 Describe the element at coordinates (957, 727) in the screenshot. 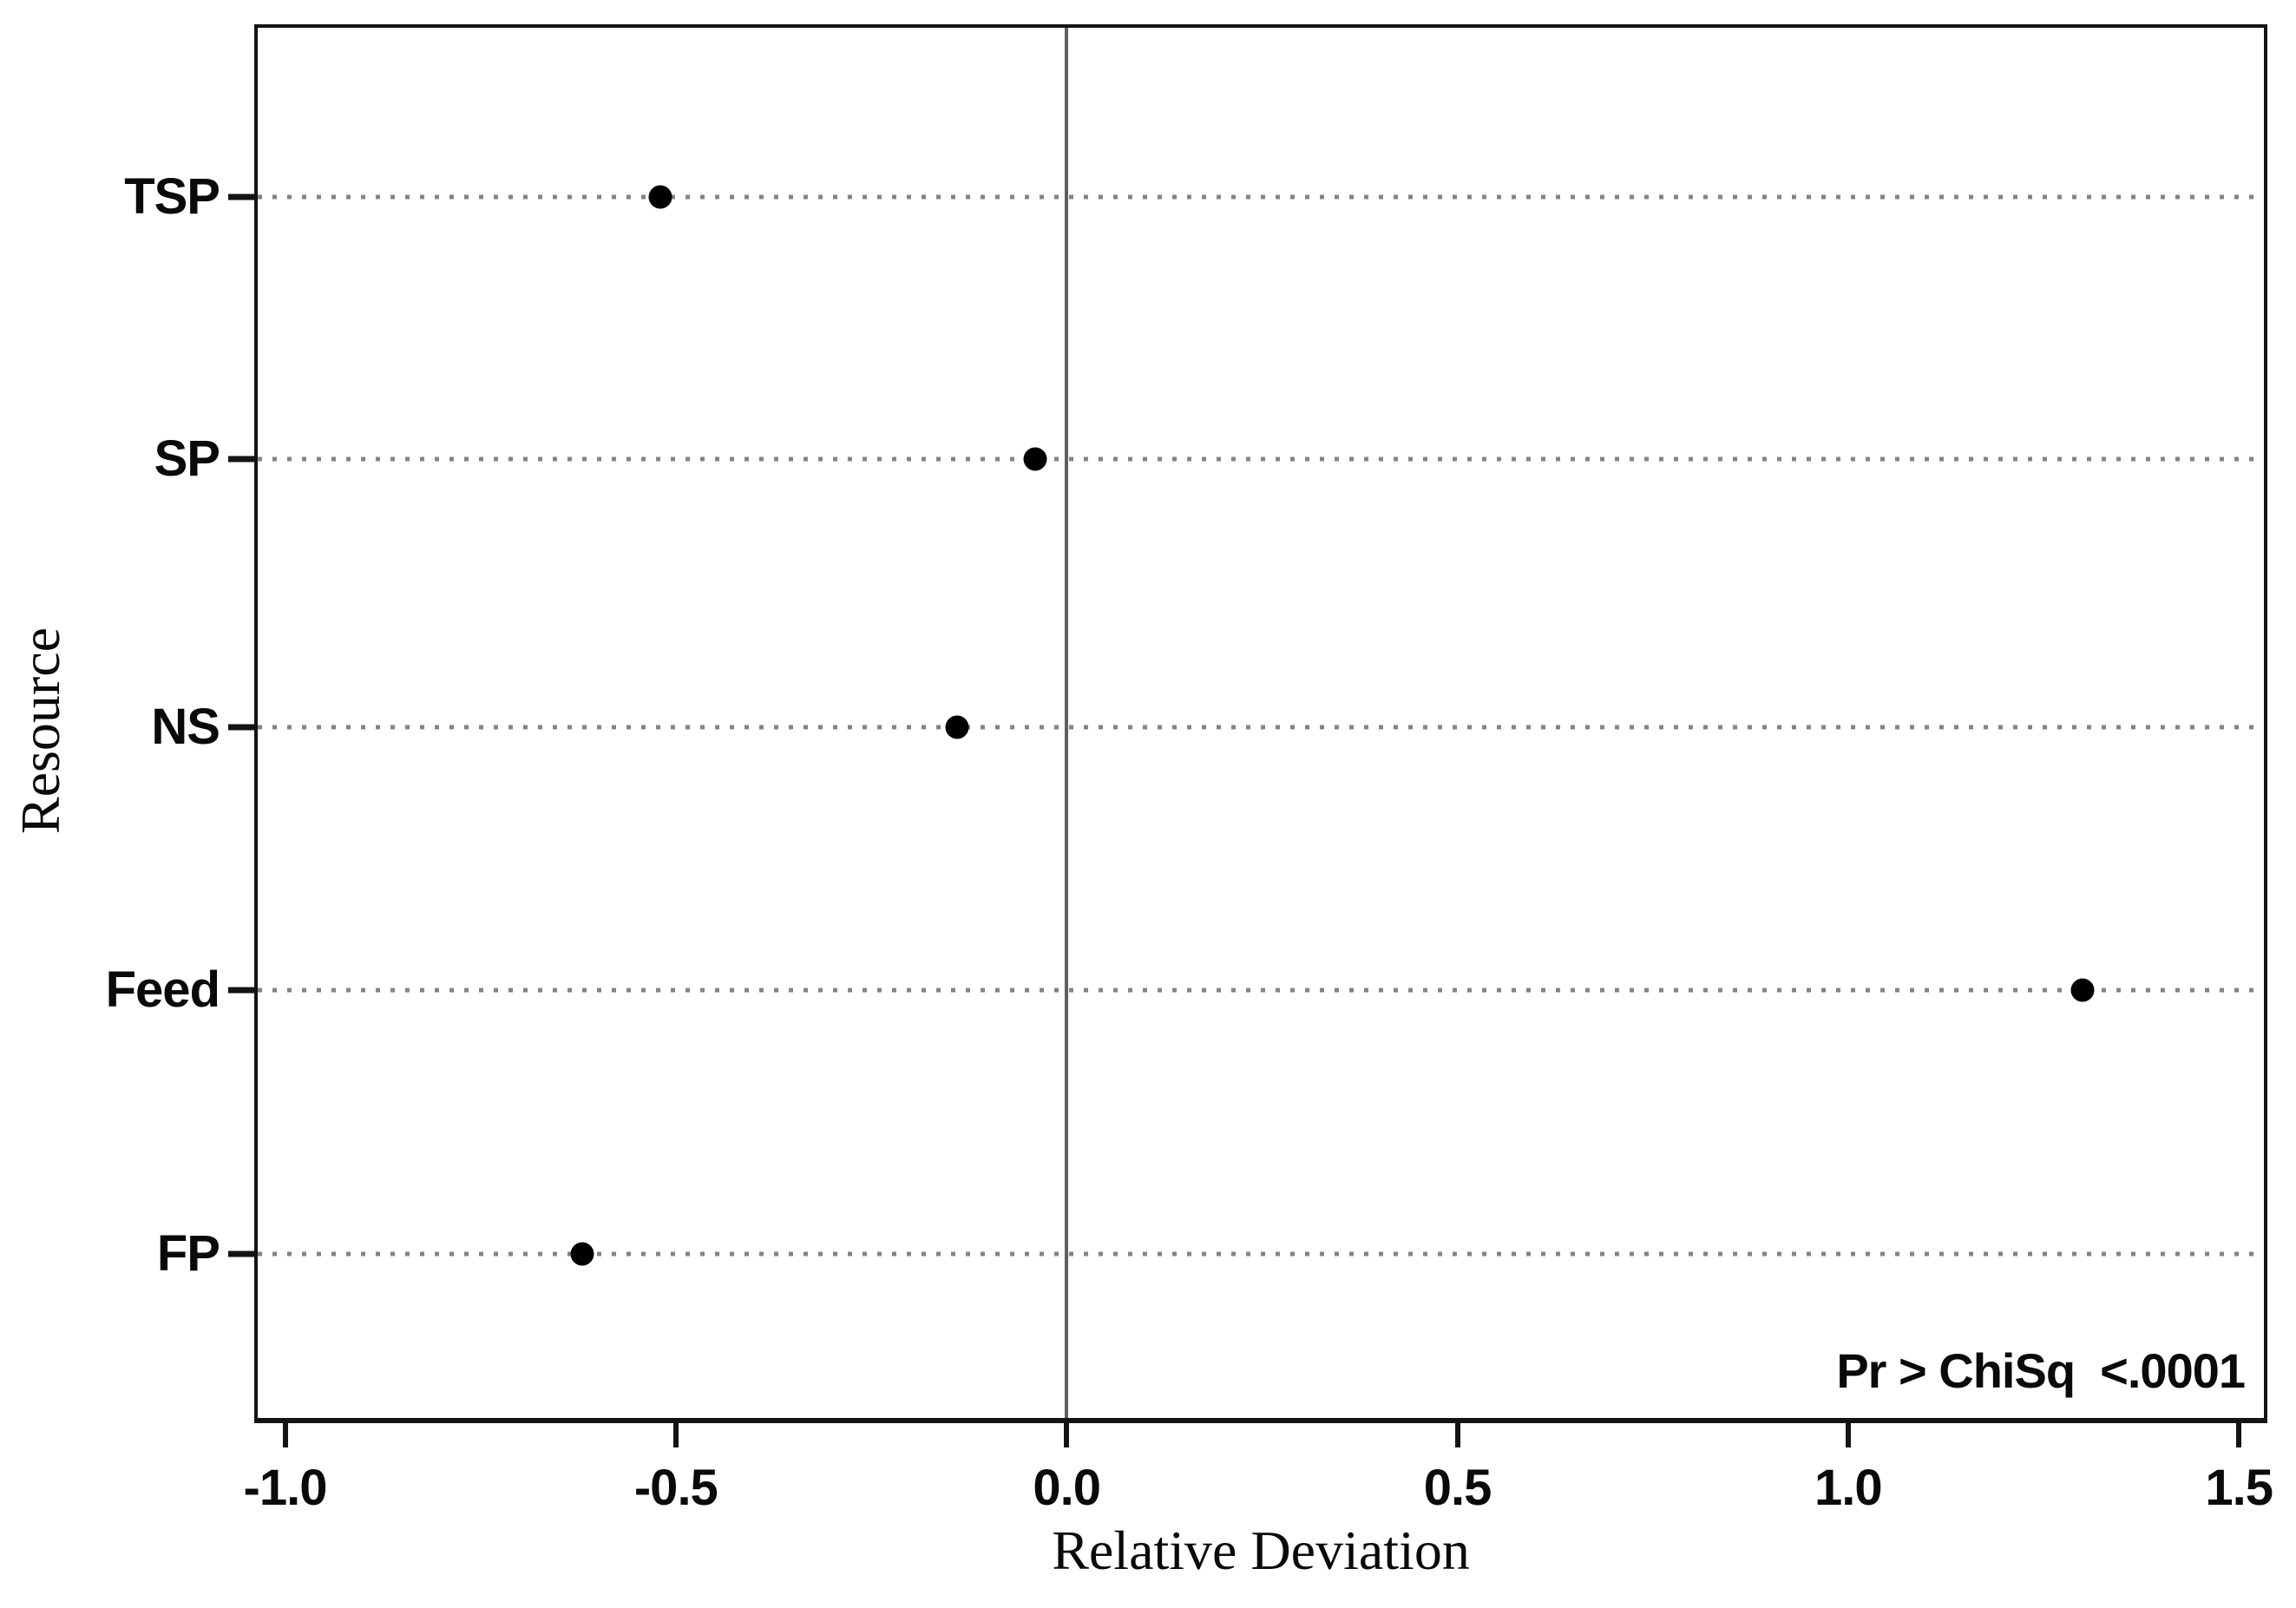

I see `data-point-ns` at that location.